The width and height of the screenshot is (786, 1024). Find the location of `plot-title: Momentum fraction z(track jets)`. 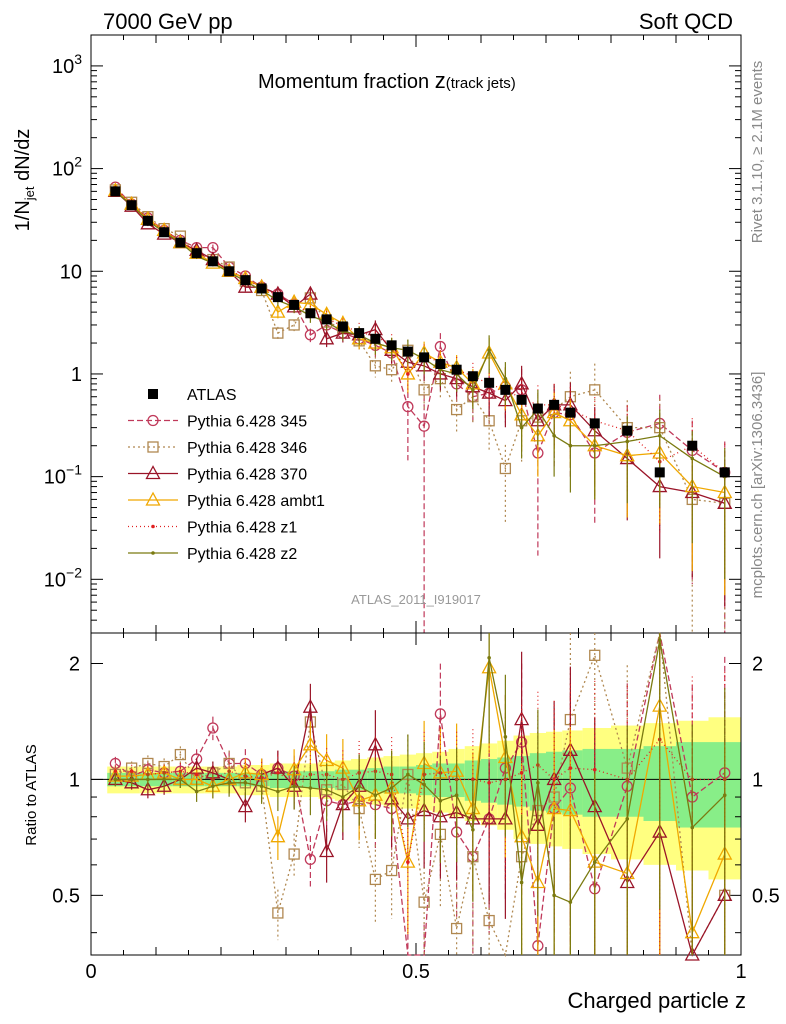

plot-title: Momentum fraction z(track jets) is located at coordinates (387, 80).